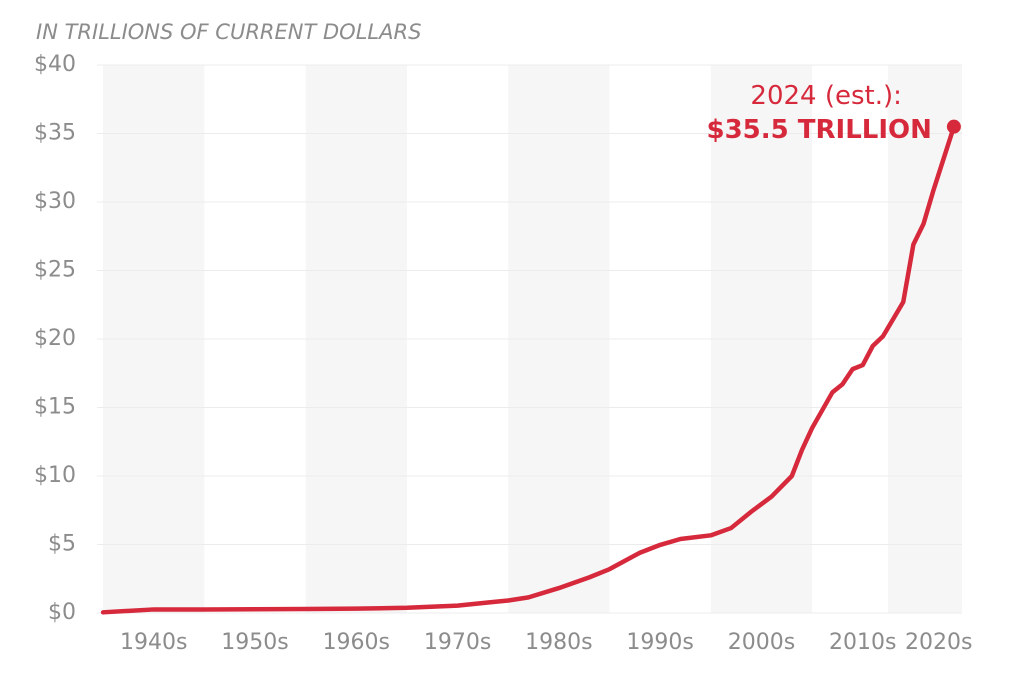 The height and width of the screenshot is (679, 1024). I want to click on x-tick-label: 1950s, so click(254, 642).